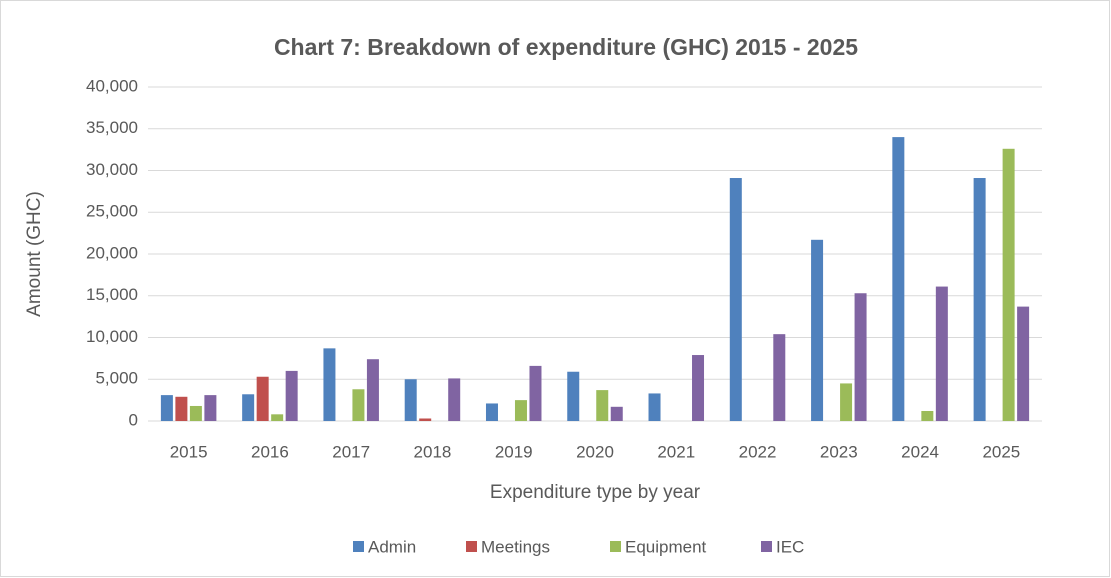 The image size is (1111, 578). Describe the element at coordinates (112, 127) in the screenshot. I see `y-tick-label: 35,000` at that location.